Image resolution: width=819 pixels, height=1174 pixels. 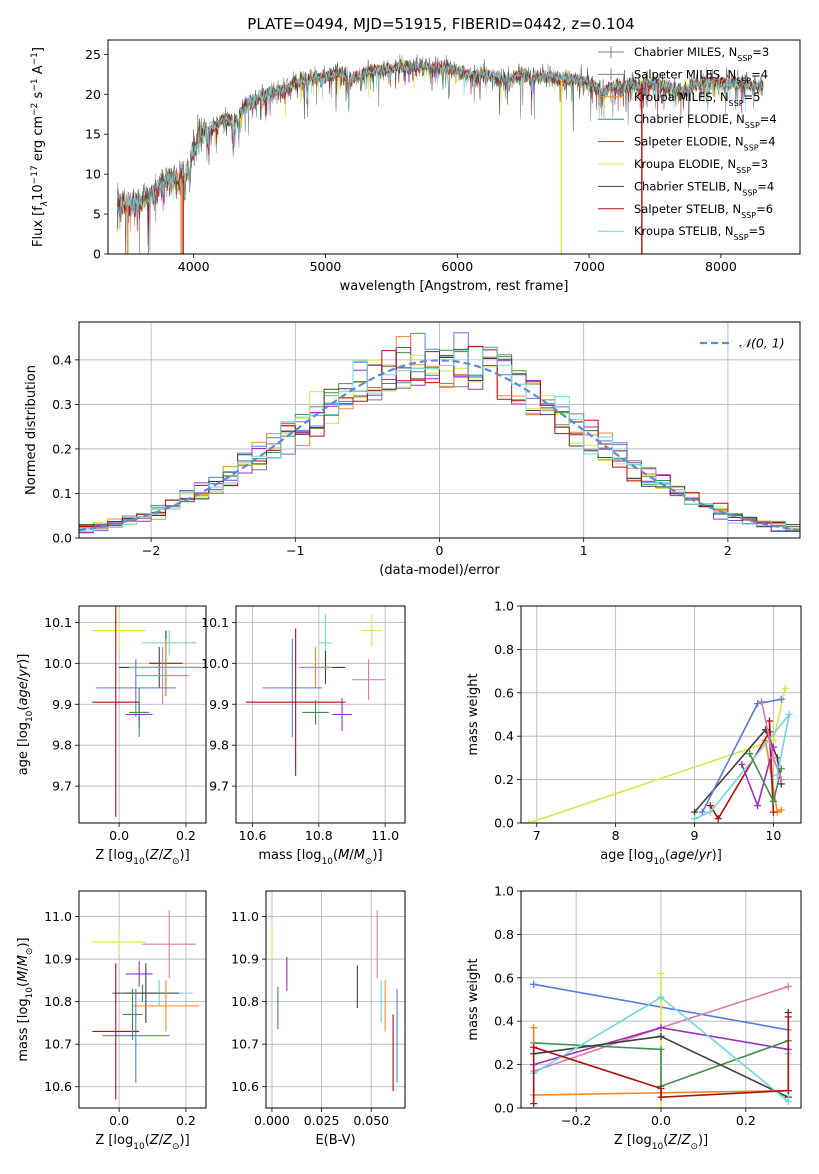 What do you see at coordinates (322, 1120) in the screenshot?
I see `x-tick-label: 0.025` at bounding box center [322, 1120].